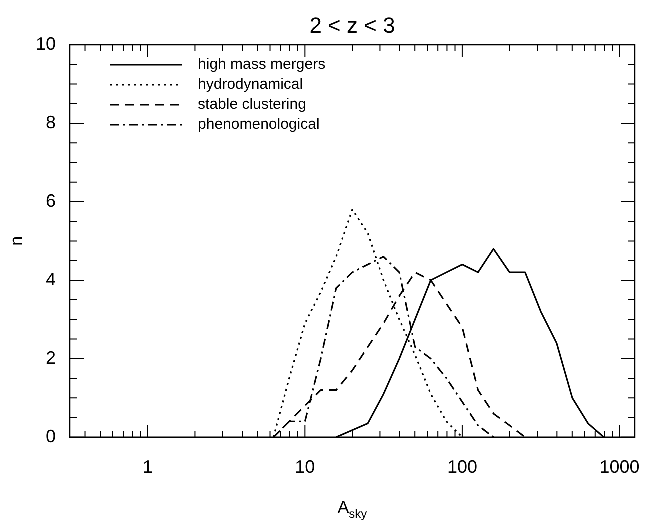  I want to click on y-axis-title: n, so click(16, 241).